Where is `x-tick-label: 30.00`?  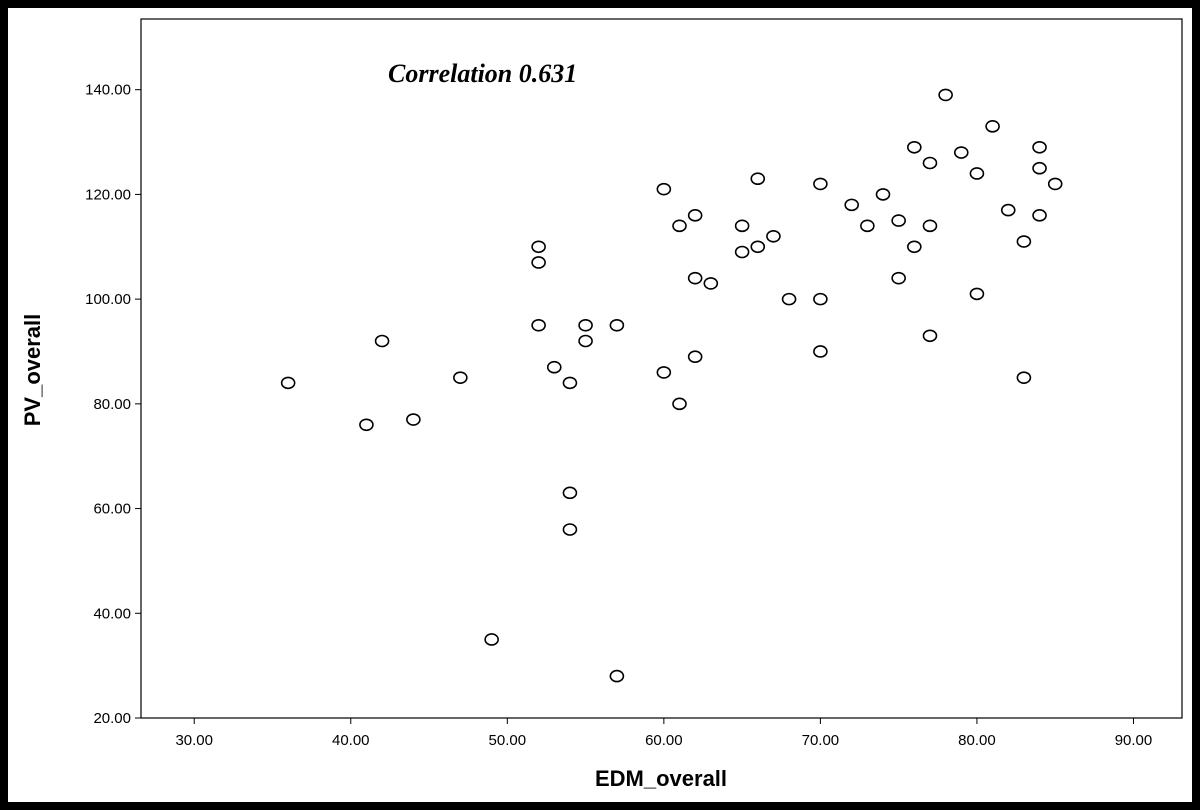 x-tick-label: 30.00 is located at coordinates (194, 740).